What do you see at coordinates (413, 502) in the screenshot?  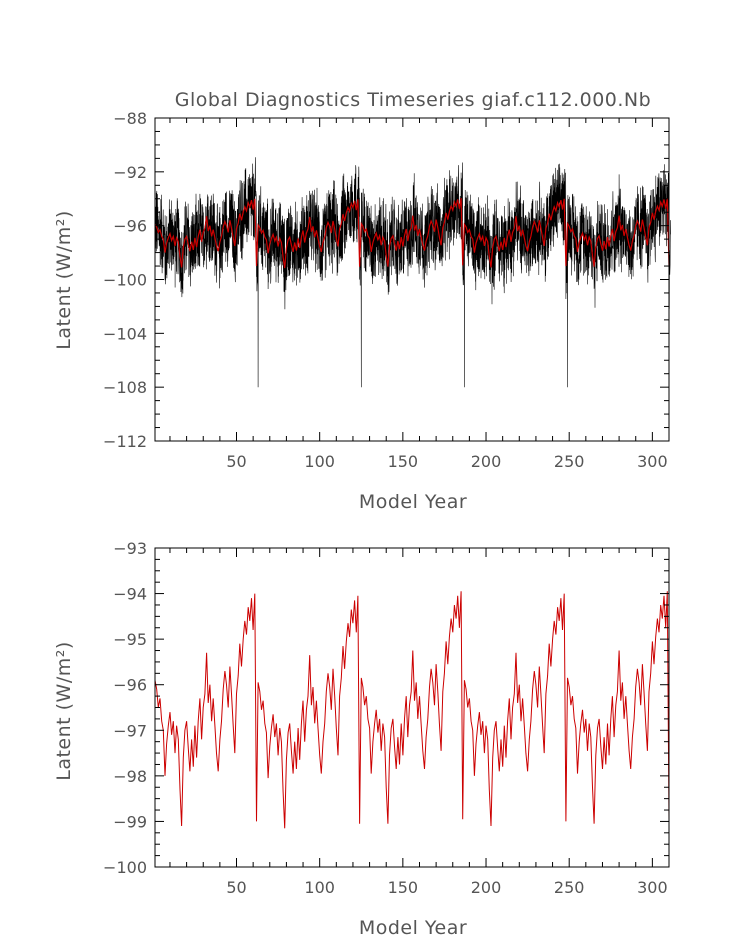 I see `top-x-axis-label: Model Year` at bounding box center [413, 502].